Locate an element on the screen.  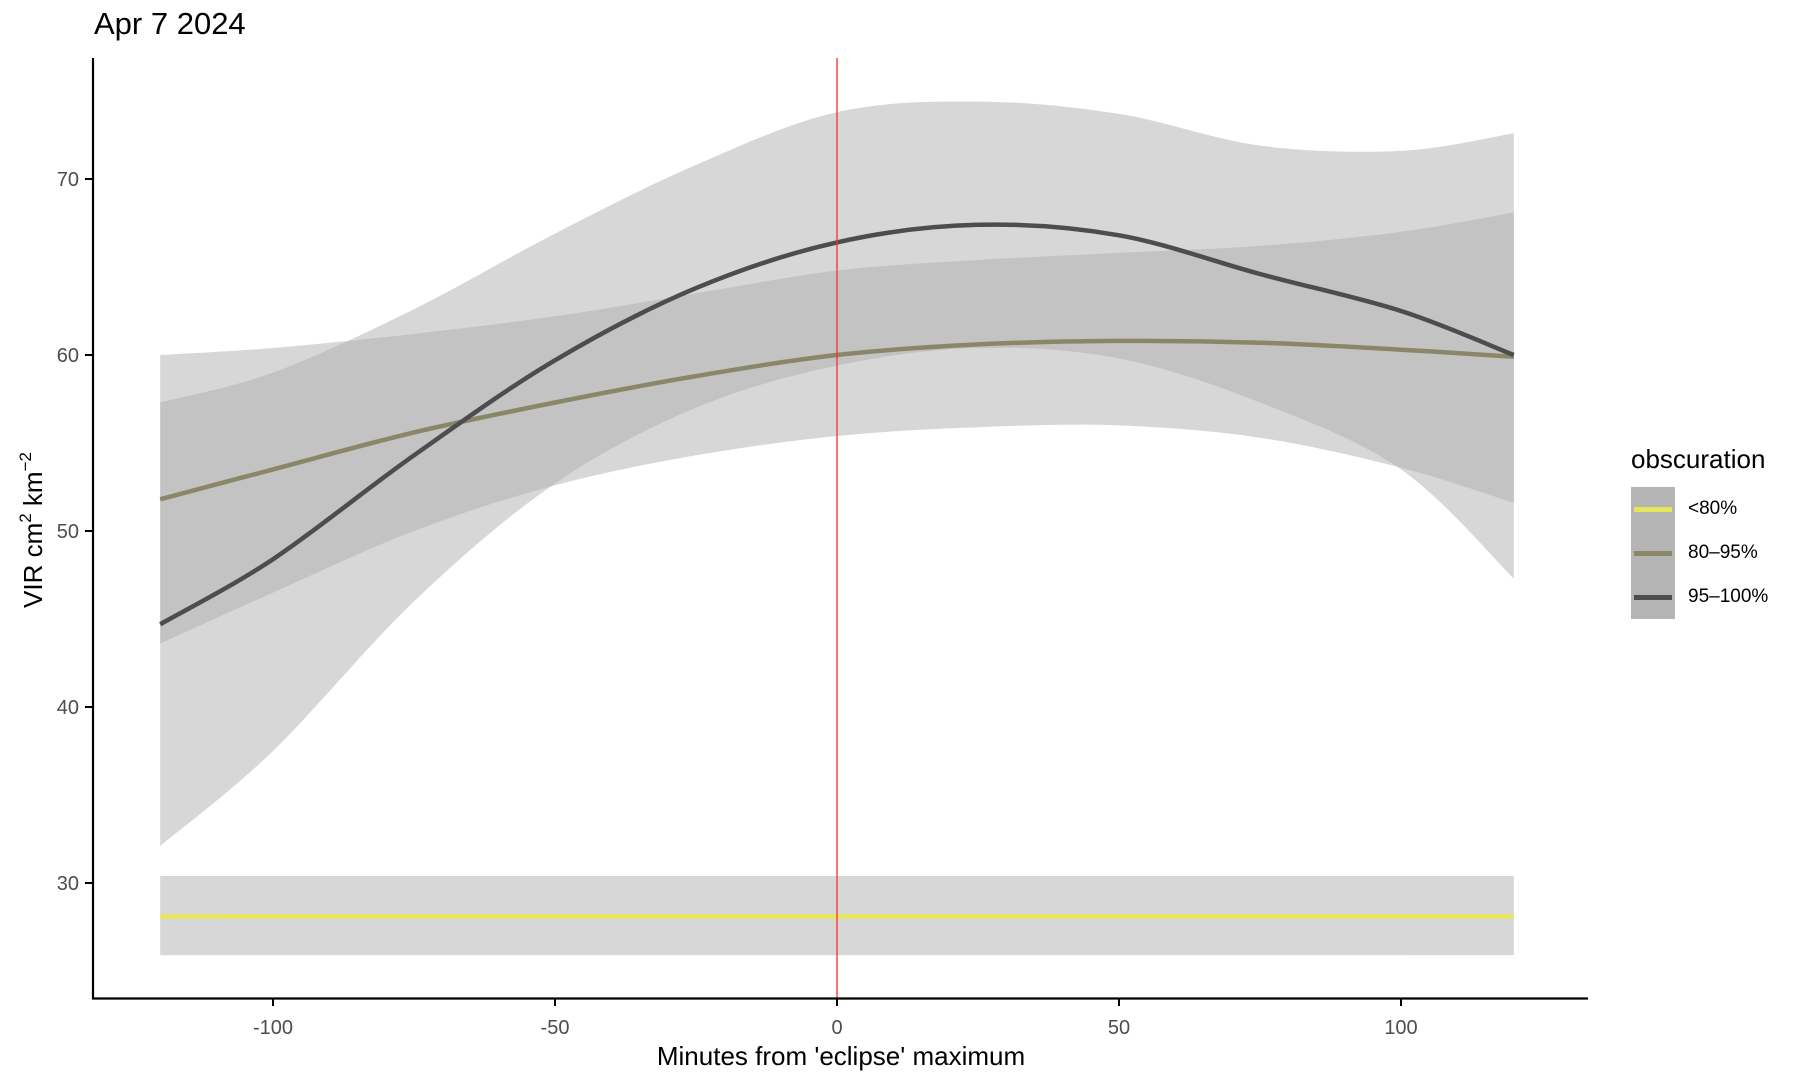
y-tick-label: 40 is located at coordinates (68, 708).